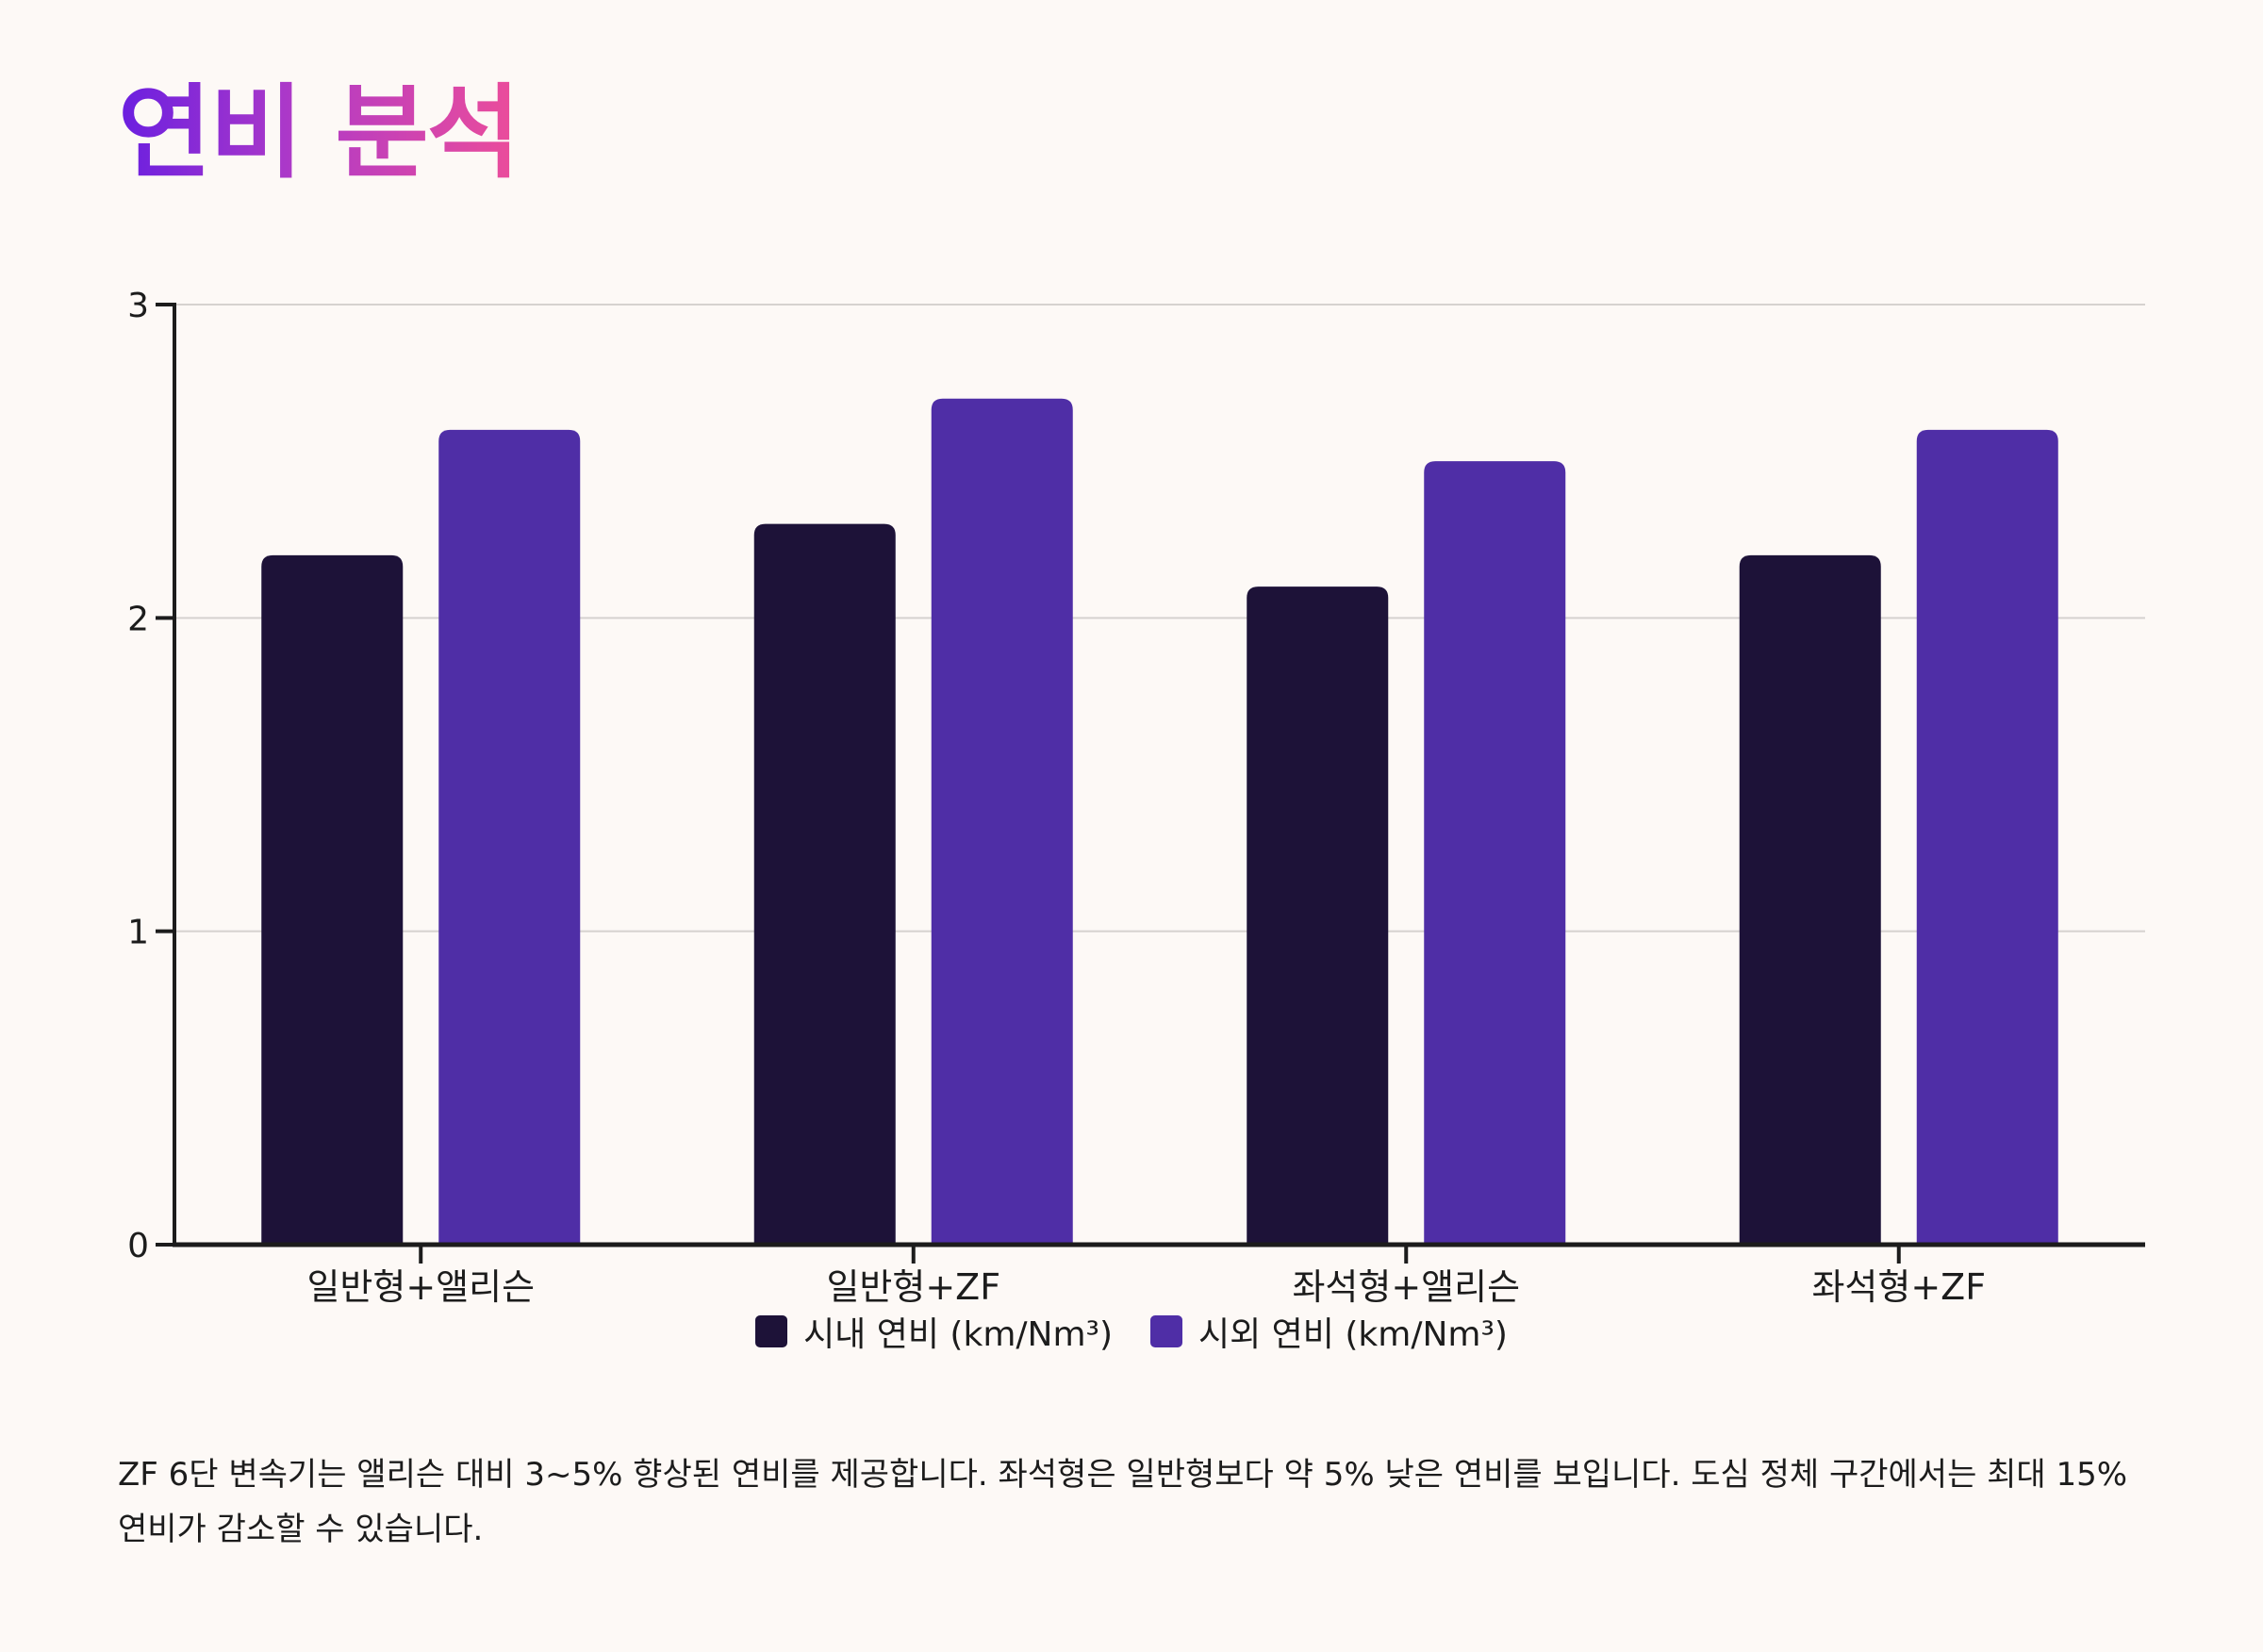 The width and height of the screenshot is (2263, 1652). Describe the element at coordinates (958, 1334) in the screenshot. I see `legend-label-city: 시내 연비 (km/Nm³)` at that location.